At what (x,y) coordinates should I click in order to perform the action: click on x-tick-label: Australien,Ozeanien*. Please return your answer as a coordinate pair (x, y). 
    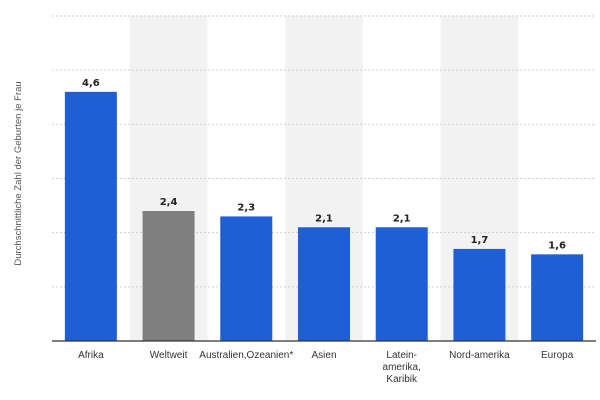
    Looking at the image, I should click on (246, 355).